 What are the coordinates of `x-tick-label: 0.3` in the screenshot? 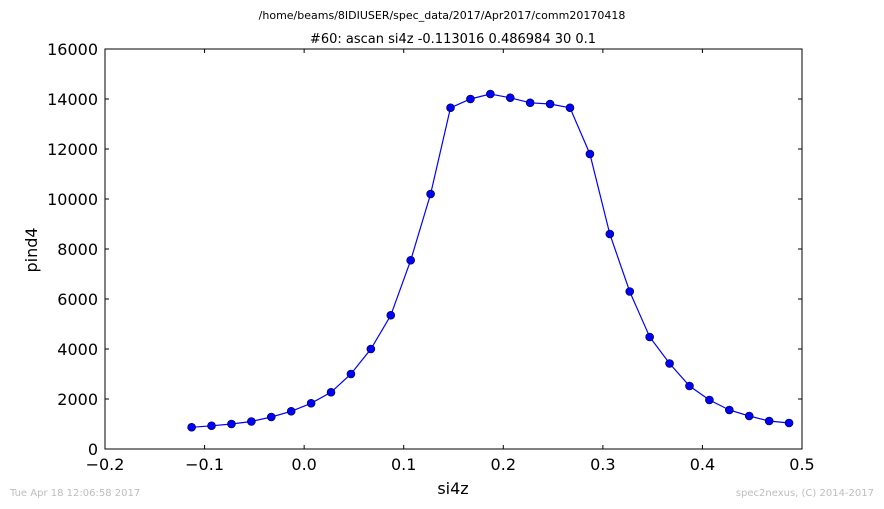 It's located at (602, 464).